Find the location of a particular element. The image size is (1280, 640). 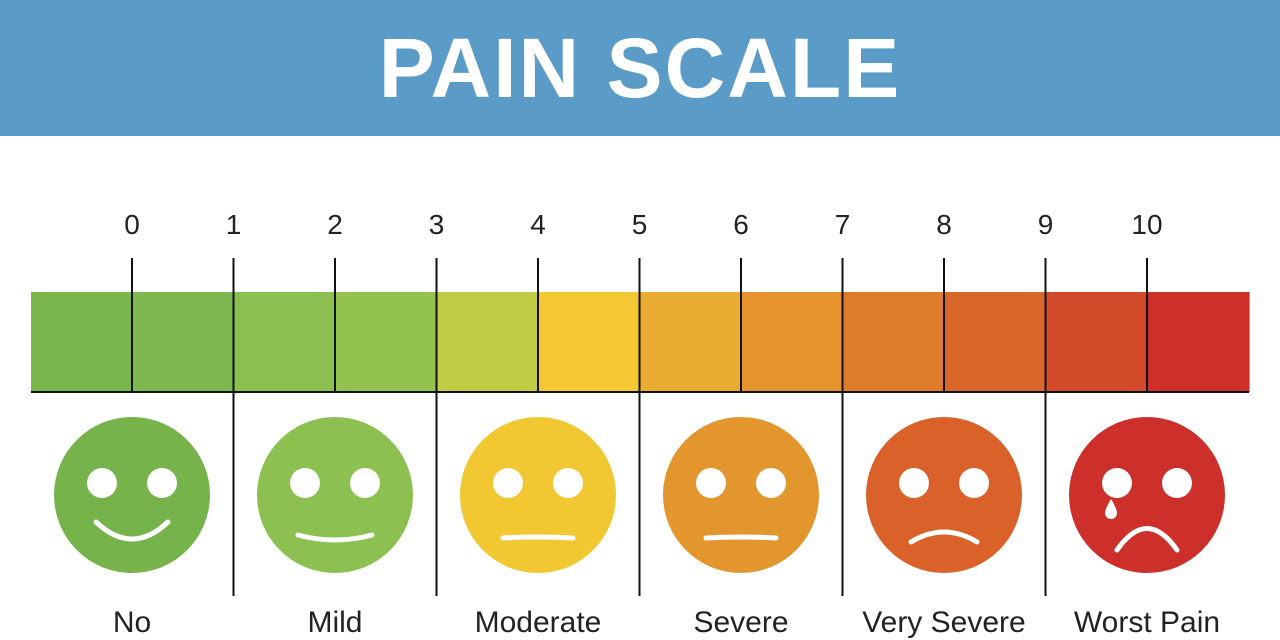

face-label: Worst Pain is located at coordinates (1147, 622).